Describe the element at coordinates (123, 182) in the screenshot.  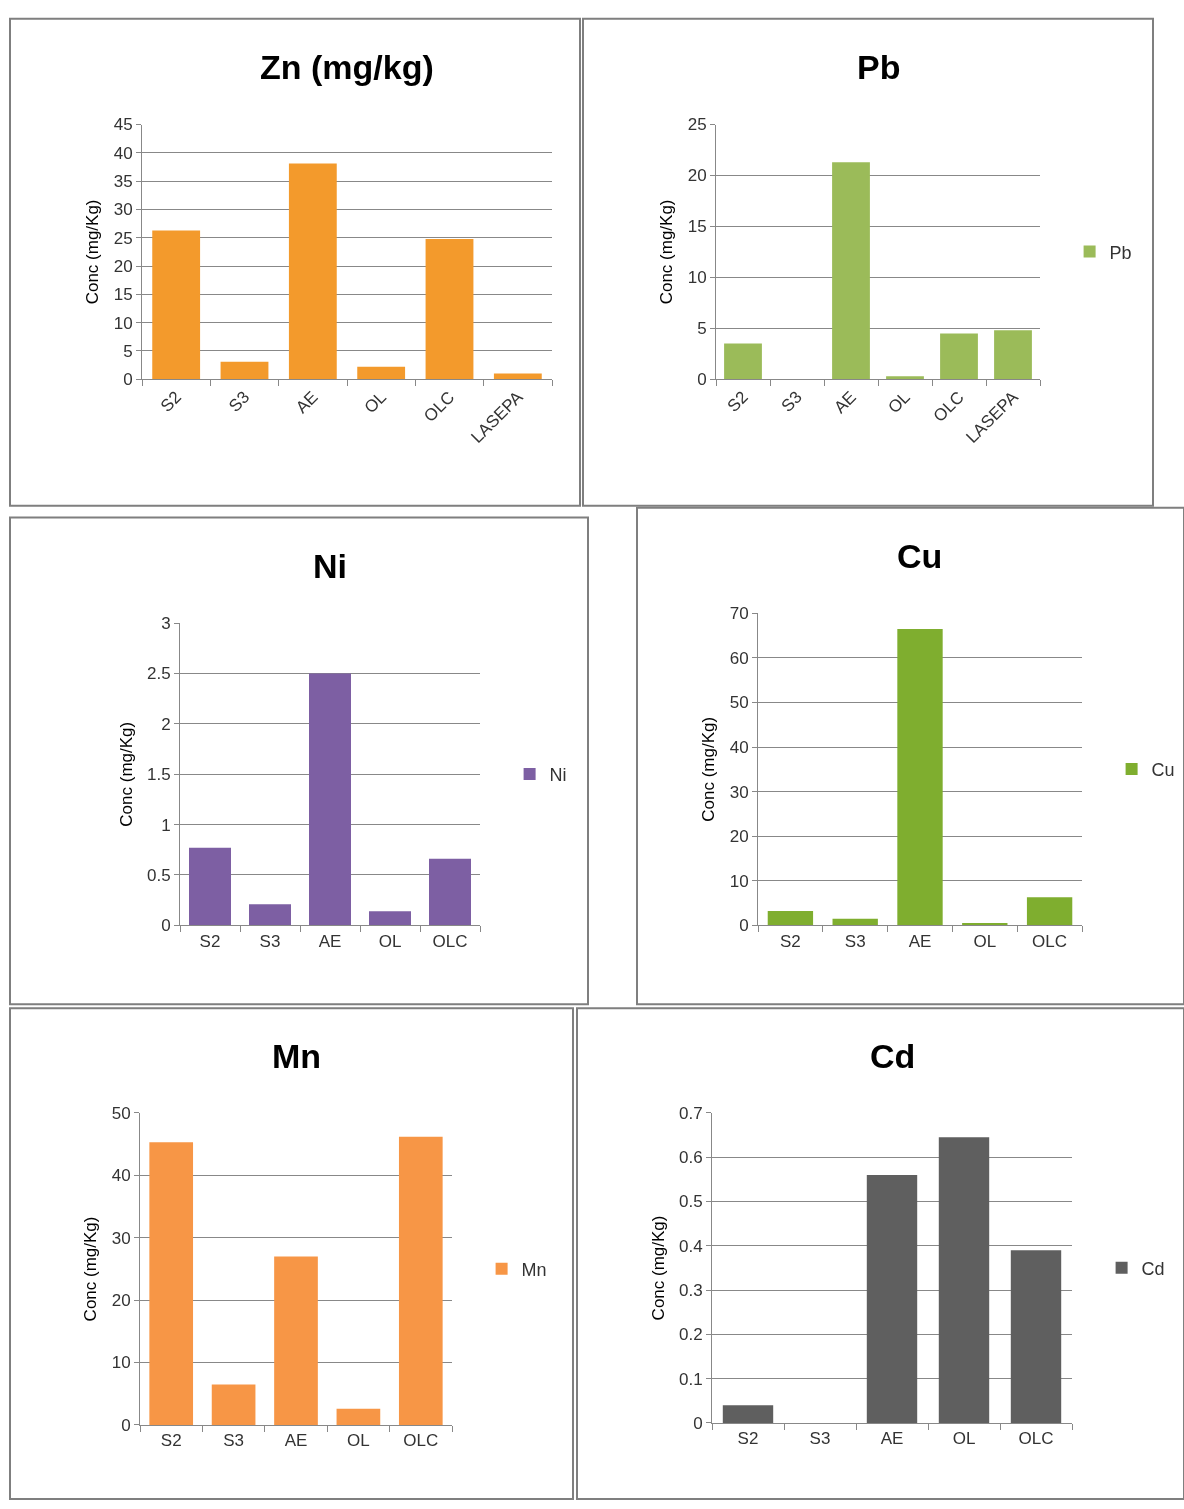
I see `y-tick-label: 35` at that location.